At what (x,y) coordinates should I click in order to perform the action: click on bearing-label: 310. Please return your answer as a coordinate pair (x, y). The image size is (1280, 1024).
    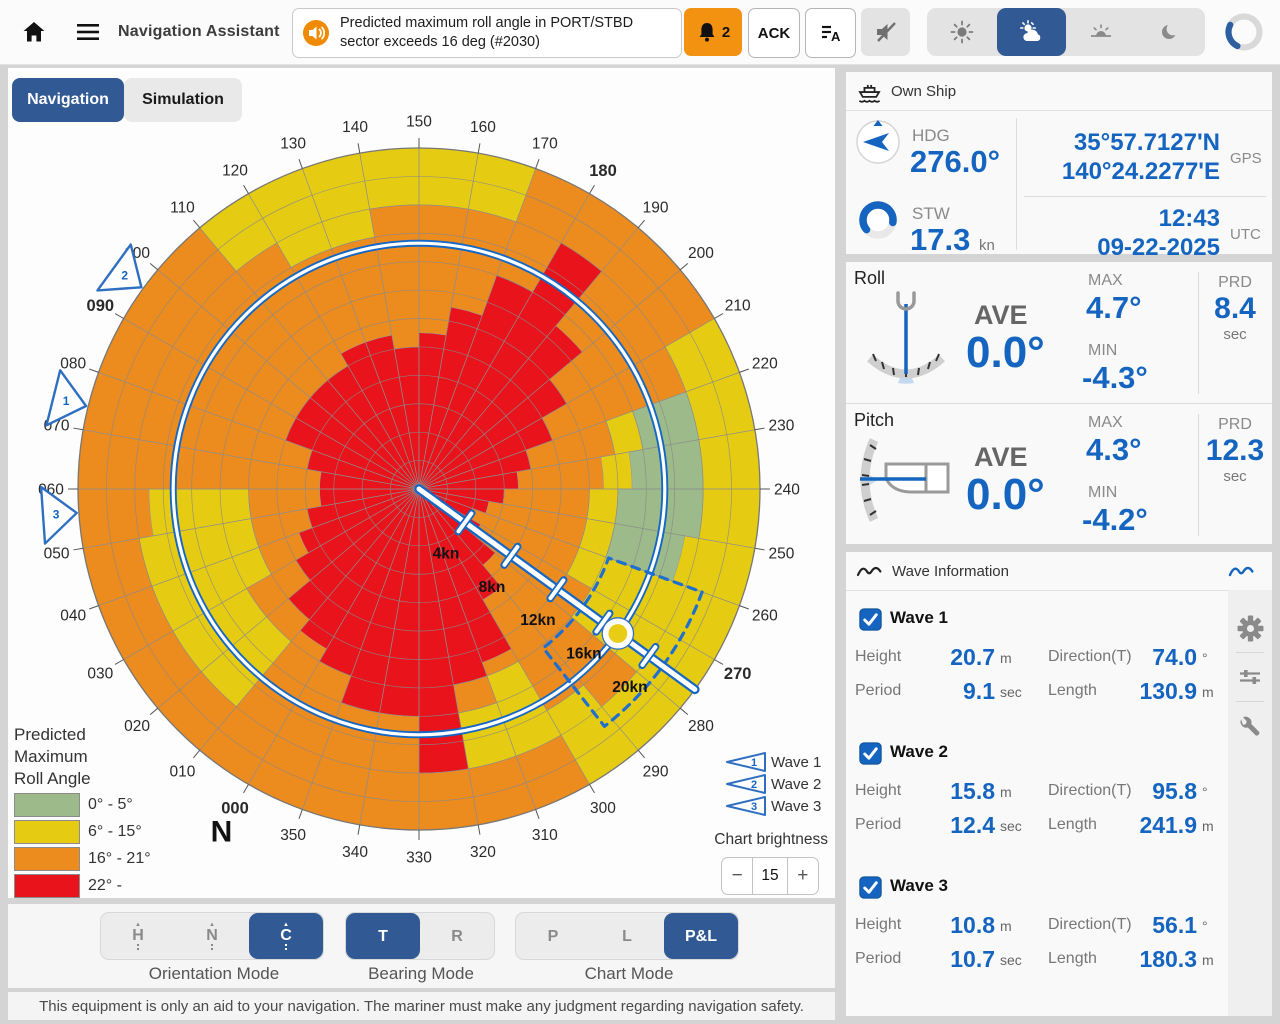
    Looking at the image, I should click on (545, 835).